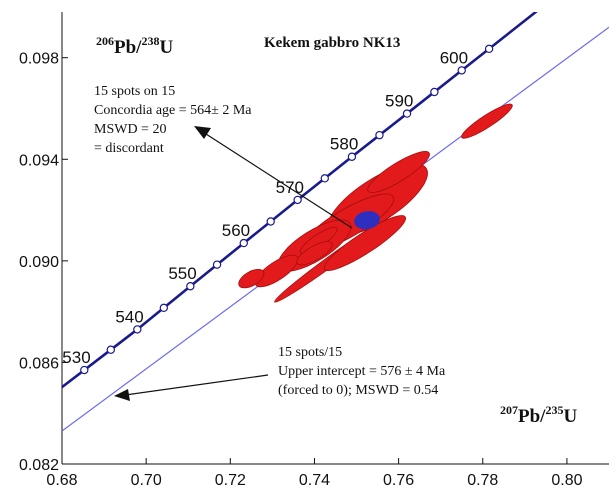  I want to click on y-axis-label-mass1: 206, so click(105, 41).